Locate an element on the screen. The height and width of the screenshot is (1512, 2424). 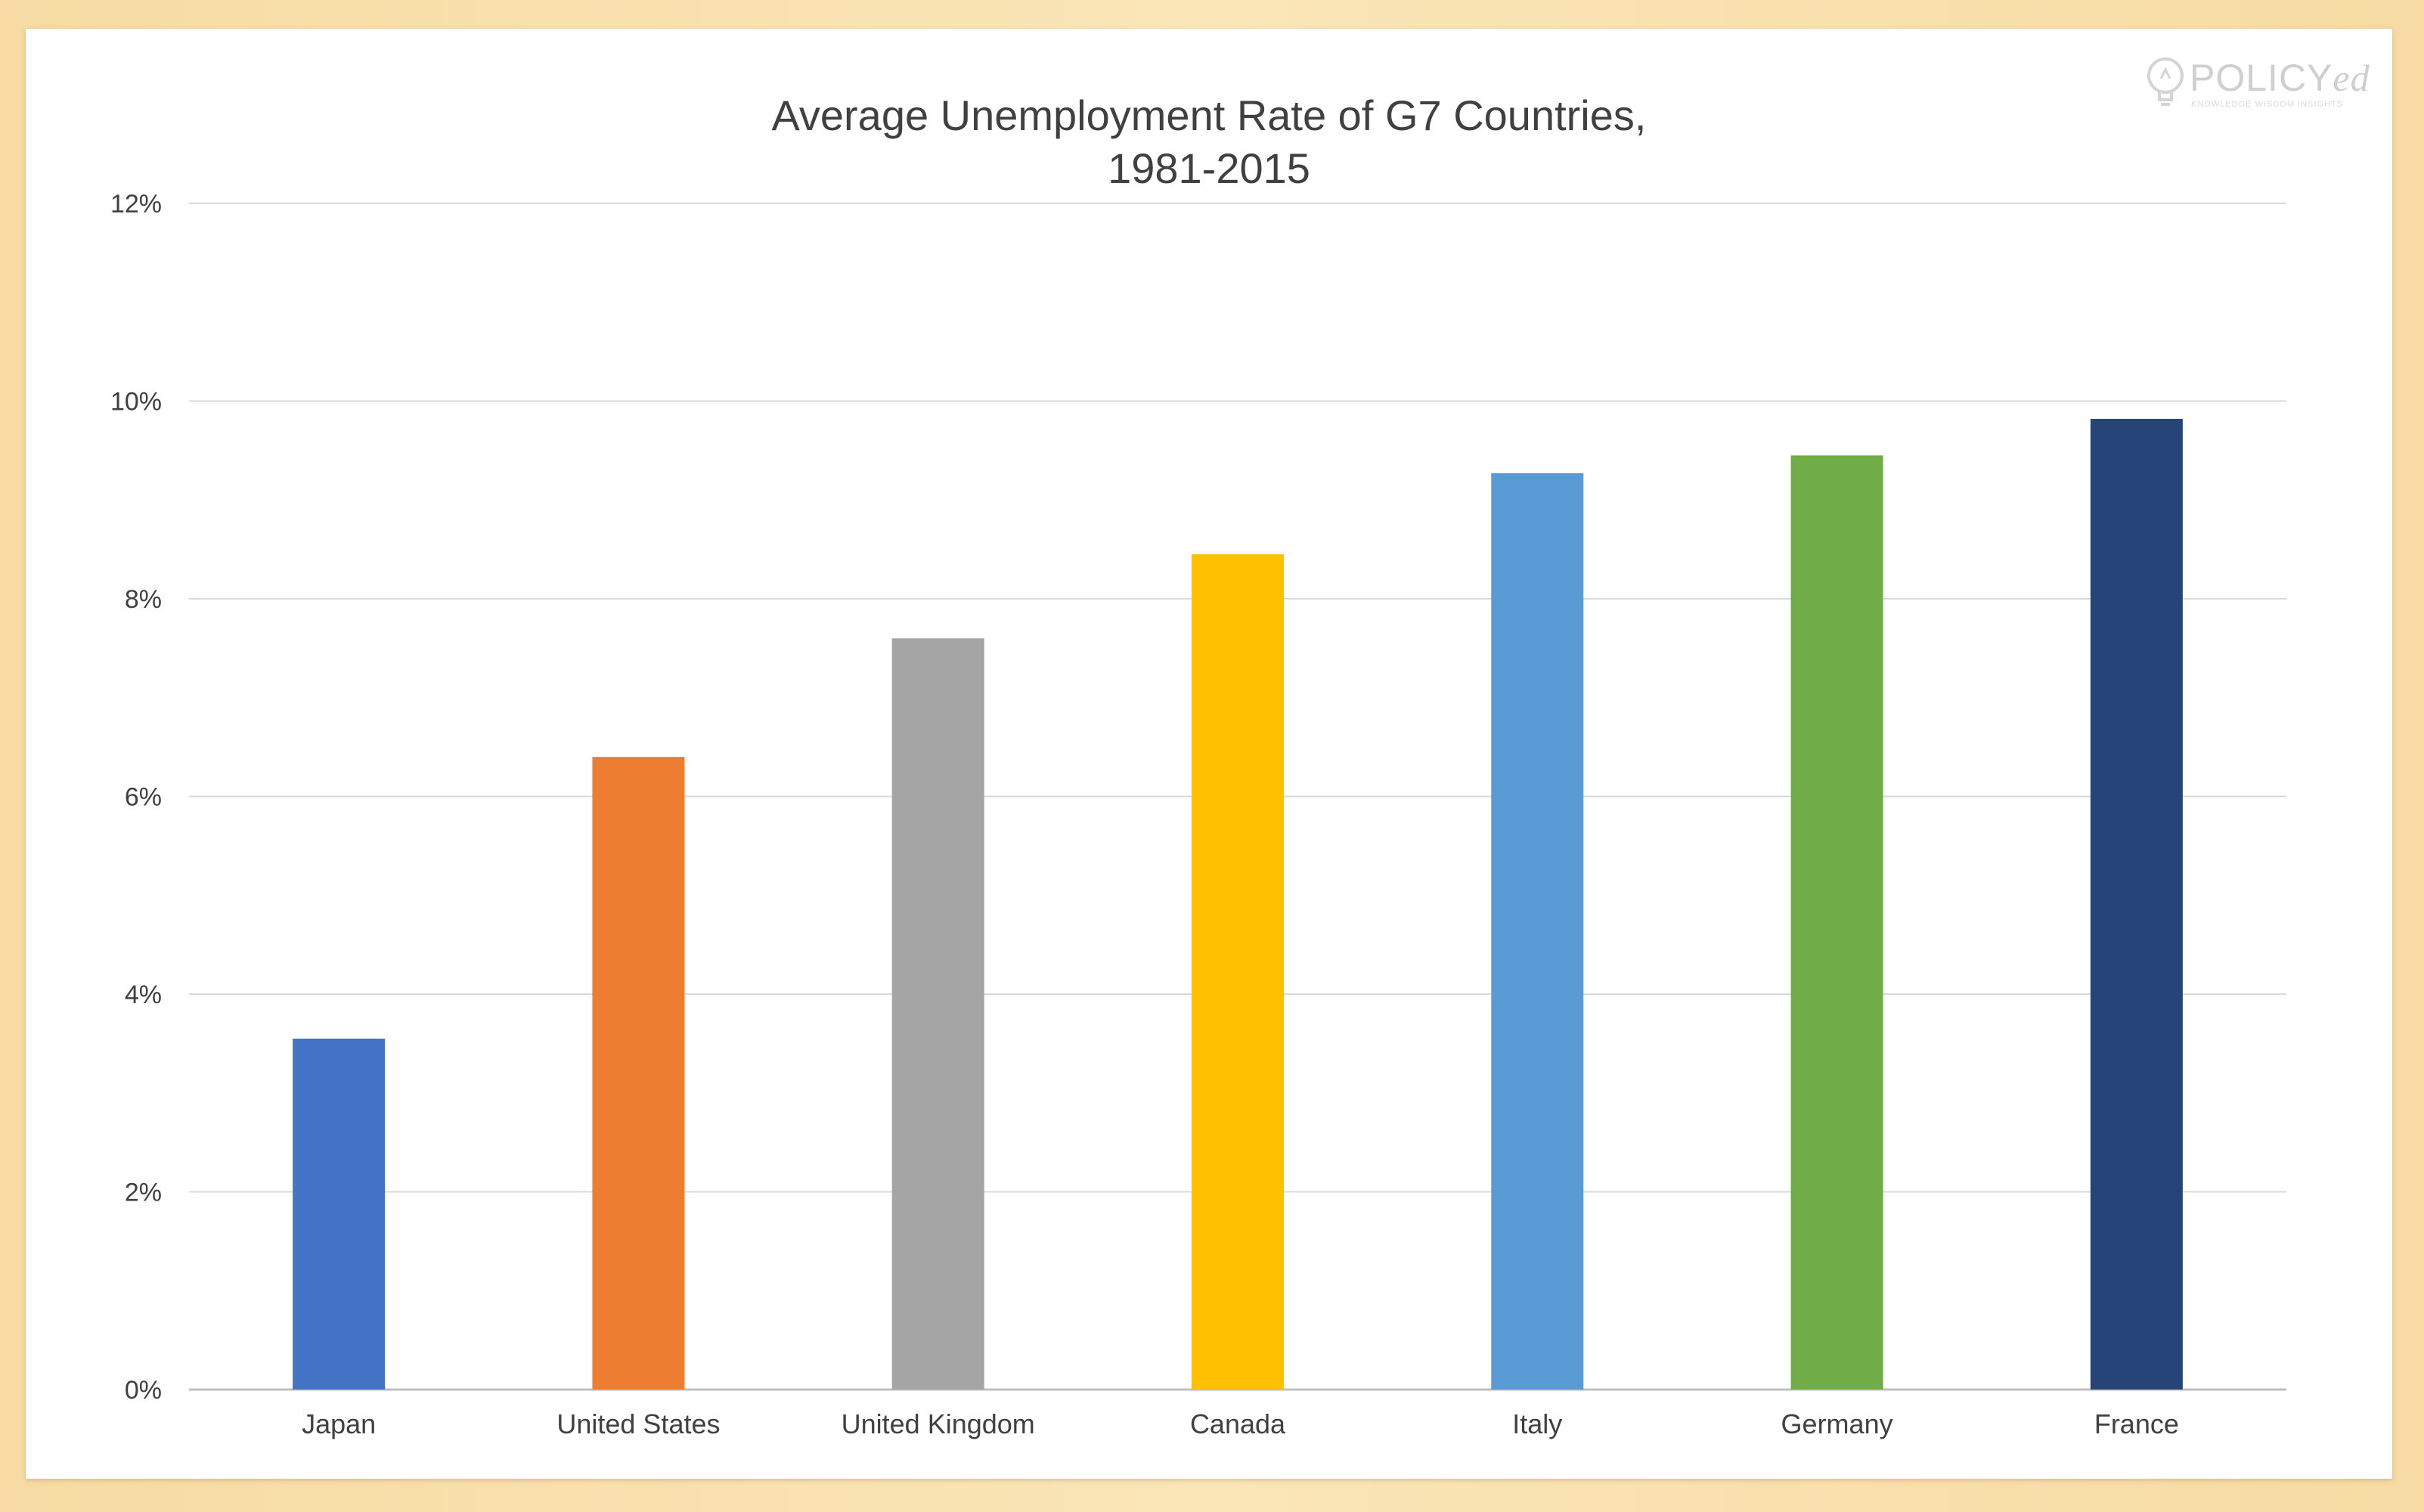
y-tick-label: 4% is located at coordinates (143, 995).